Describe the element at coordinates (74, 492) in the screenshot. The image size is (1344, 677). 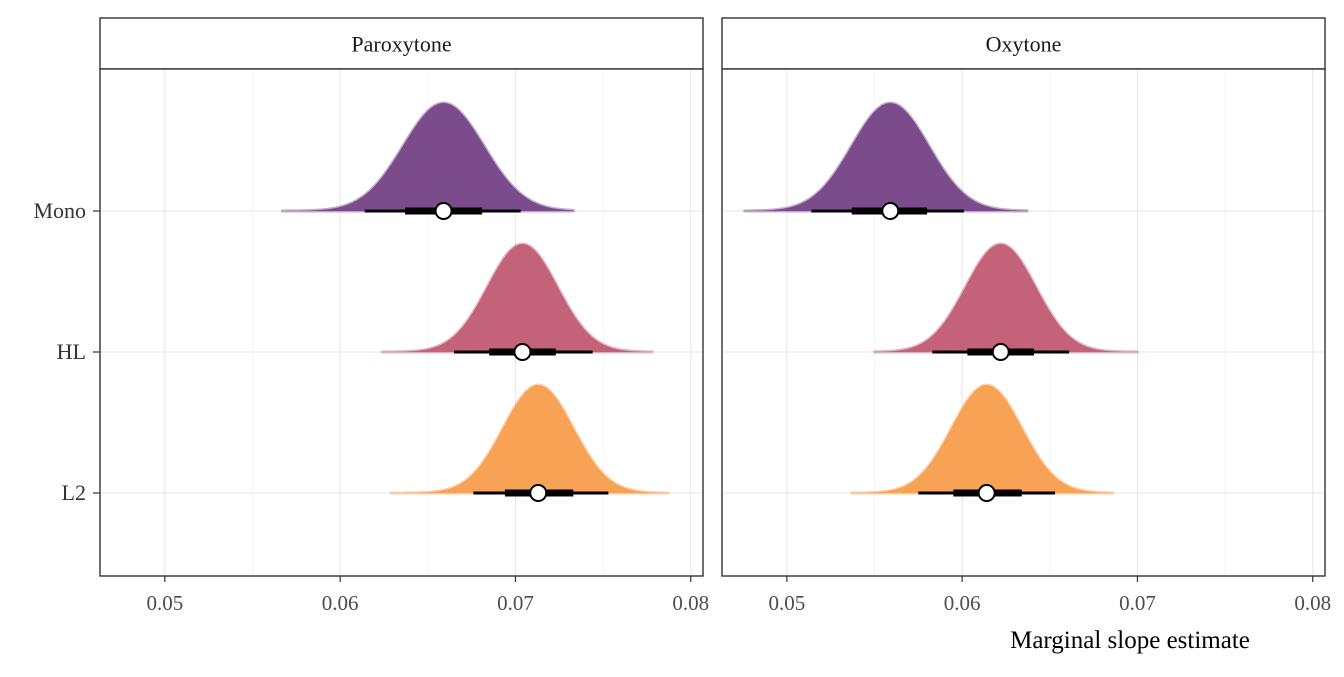
I see `y-tick-label: L2` at that location.